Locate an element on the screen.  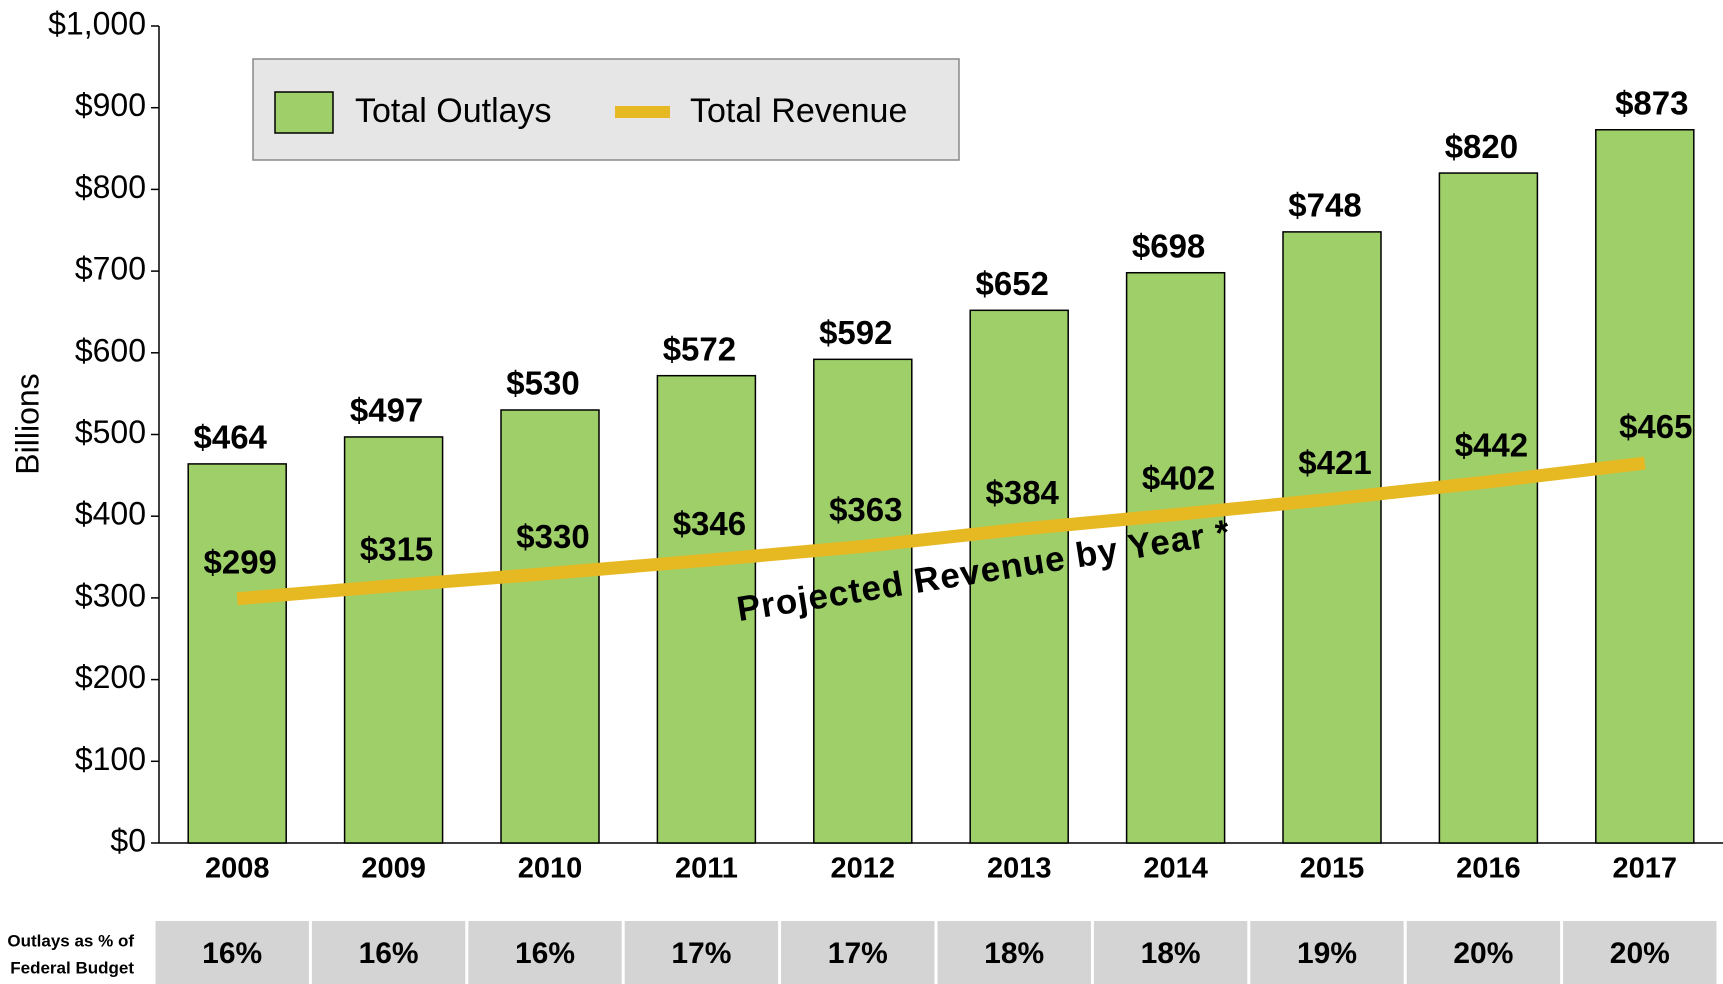
x-tick-label: 2015 is located at coordinates (1332, 869).